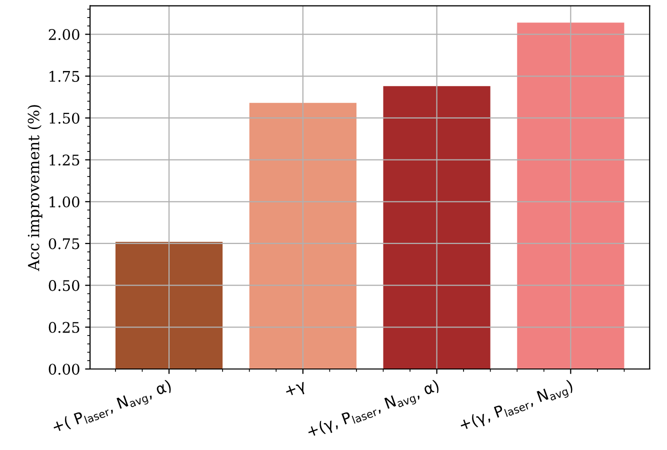 This screenshot has height=450, width=667. What do you see at coordinates (64, 34) in the screenshot?
I see `y-tick-label: 2.00` at bounding box center [64, 34].